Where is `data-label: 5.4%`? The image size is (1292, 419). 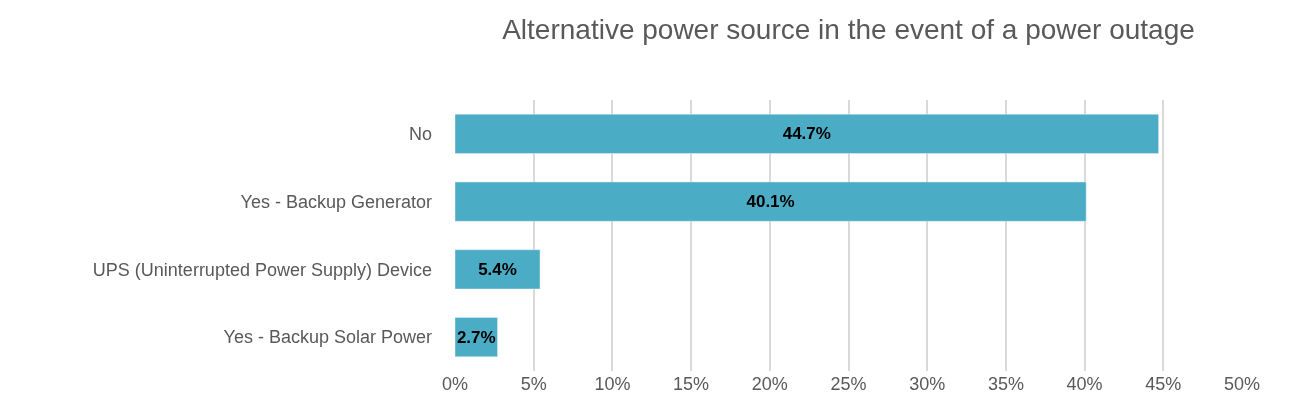 data-label: 5.4% is located at coordinates (497, 269).